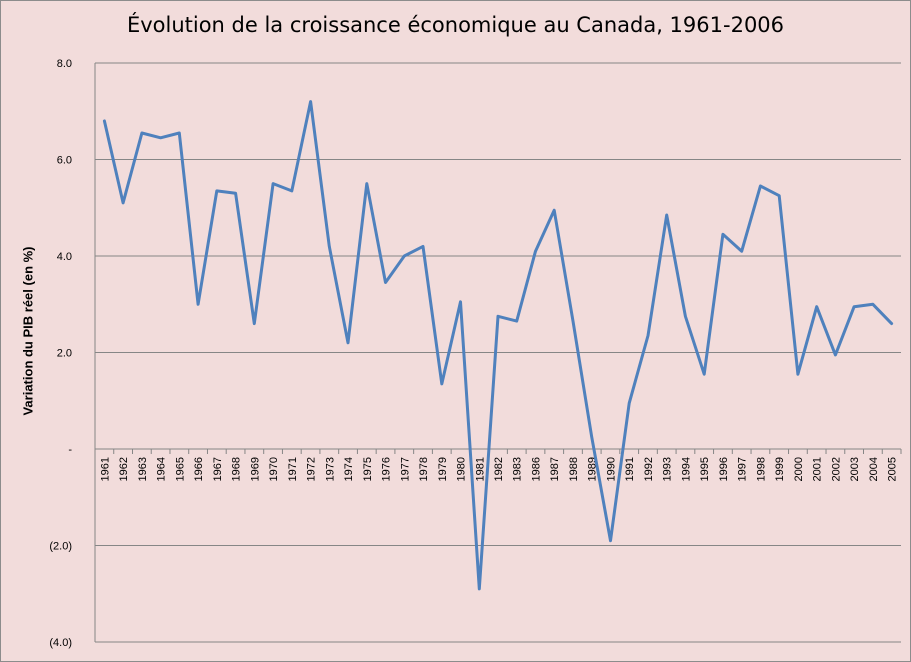 Image resolution: width=911 pixels, height=662 pixels. What do you see at coordinates (312, 469) in the screenshot?
I see `x-tick-label: 1972` at bounding box center [312, 469].